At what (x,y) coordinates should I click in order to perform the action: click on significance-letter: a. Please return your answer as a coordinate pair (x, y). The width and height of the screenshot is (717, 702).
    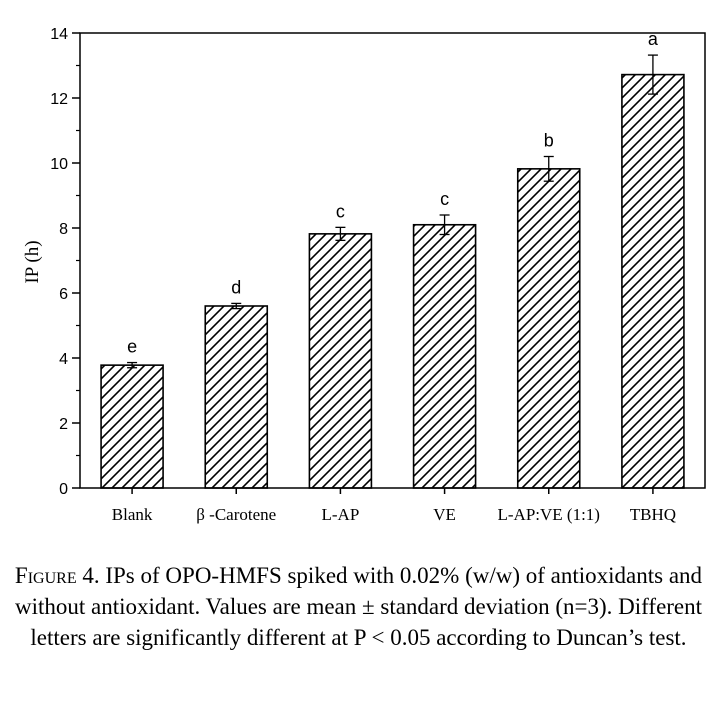
    Looking at the image, I should click on (653, 39).